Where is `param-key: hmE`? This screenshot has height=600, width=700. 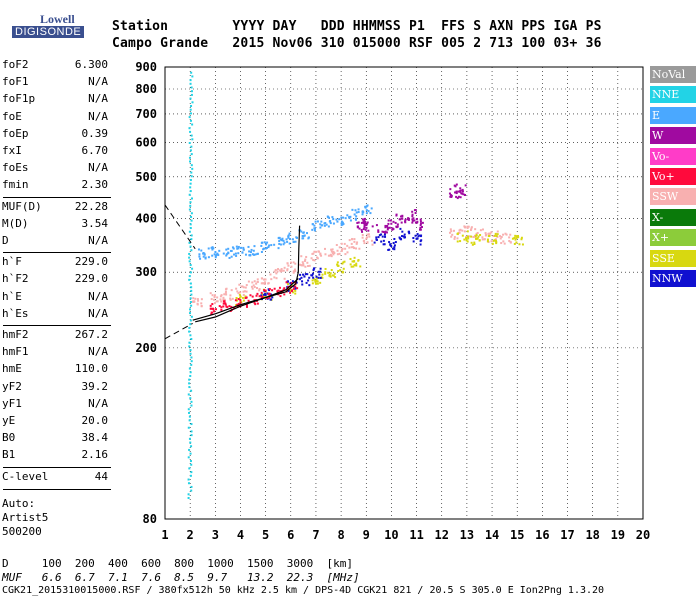
param-key: hmE is located at coordinates (12, 369).